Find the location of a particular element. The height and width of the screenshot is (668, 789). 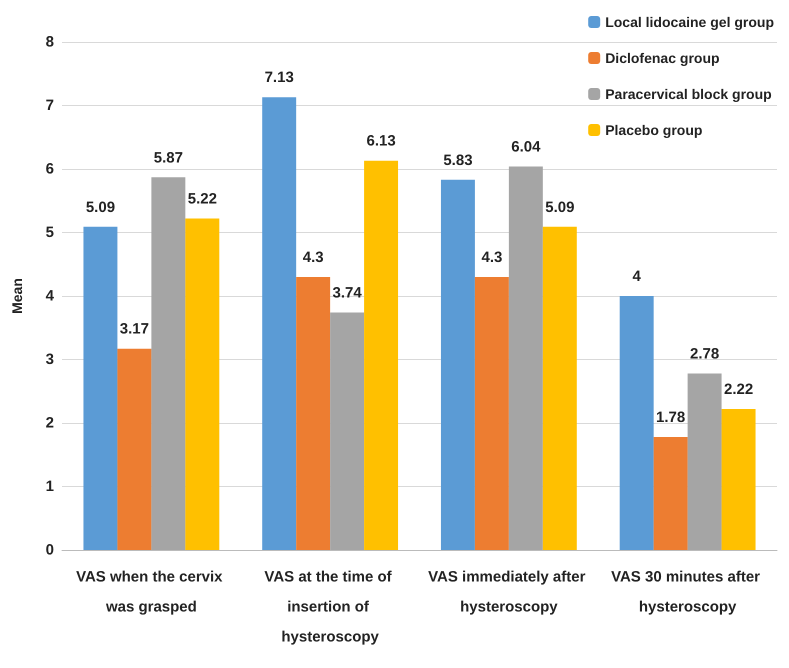

legend-label: Placebo group is located at coordinates (653, 130).